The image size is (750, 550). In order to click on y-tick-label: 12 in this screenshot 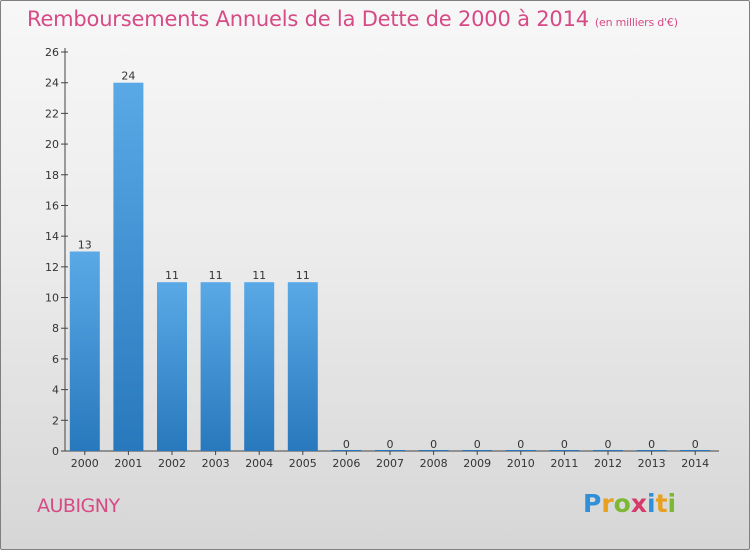, I will do `click(52, 267)`.